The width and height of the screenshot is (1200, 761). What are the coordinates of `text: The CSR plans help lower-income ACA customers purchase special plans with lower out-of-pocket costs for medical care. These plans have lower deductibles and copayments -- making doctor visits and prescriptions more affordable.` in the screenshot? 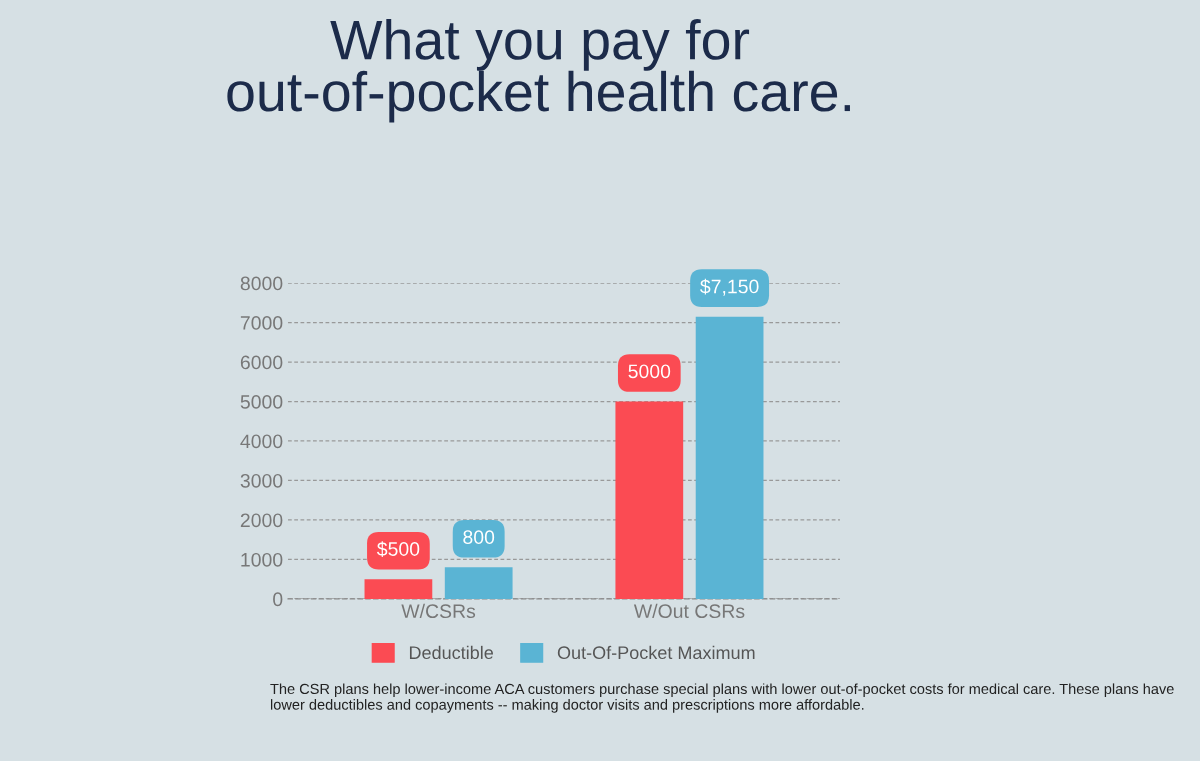 It's located at (722, 698).